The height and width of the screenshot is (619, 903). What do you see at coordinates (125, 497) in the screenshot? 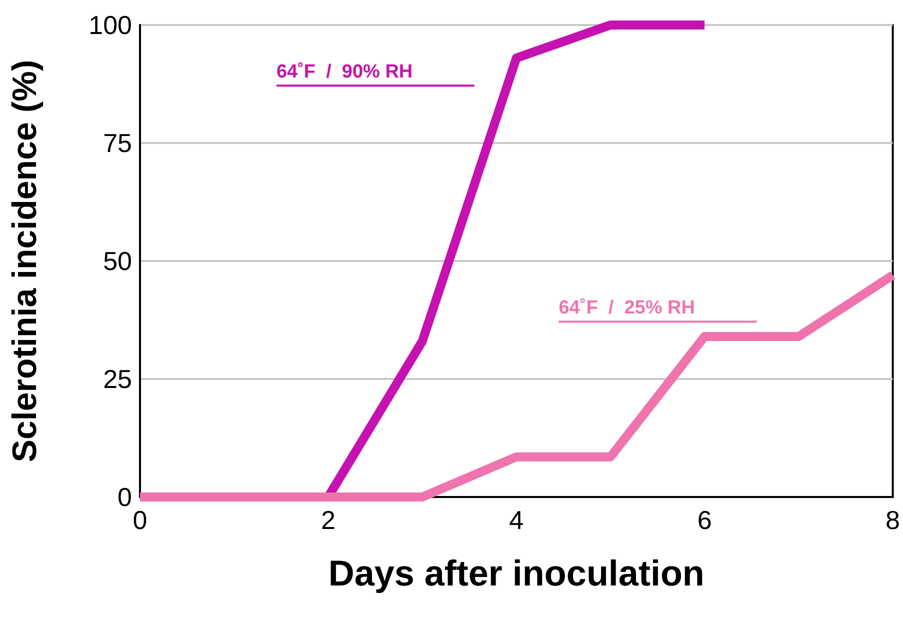
I see `y-tick-label: 0` at bounding box center [125, 497].